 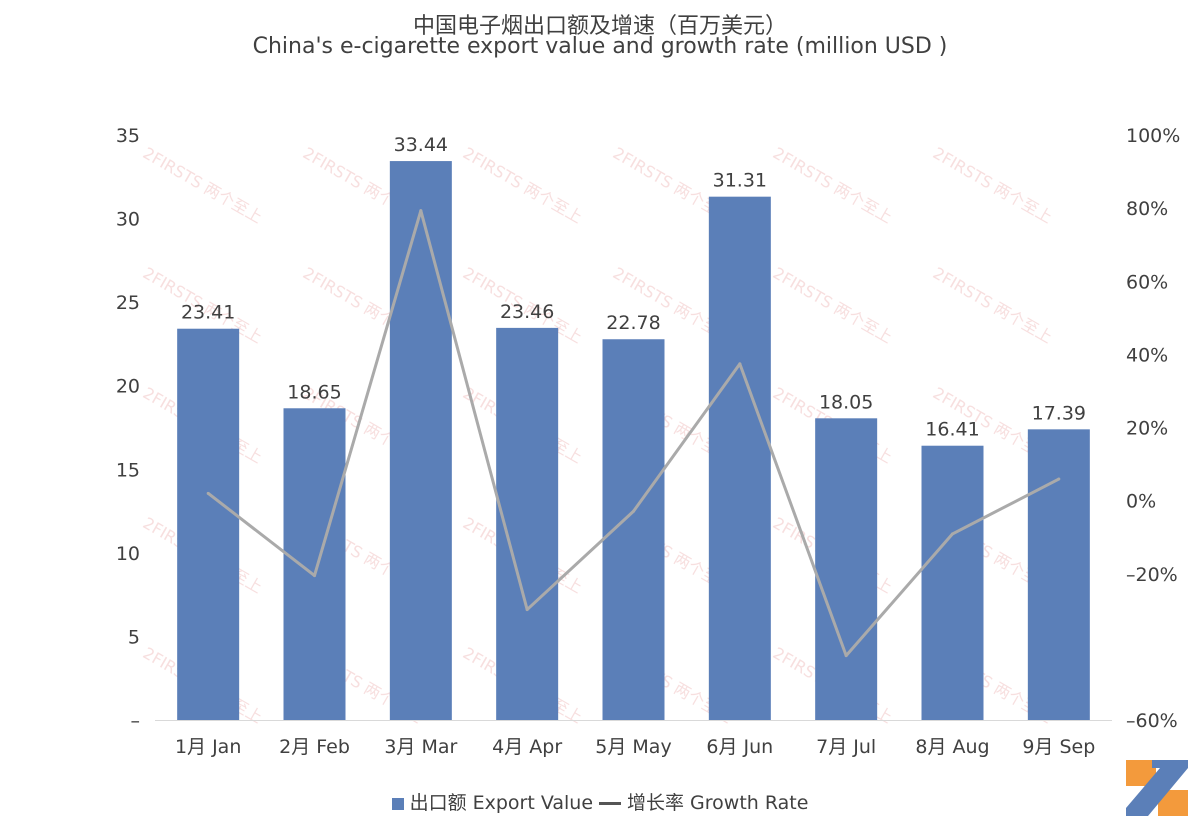 I want to click on bar-data-label: 17.39, so click(x=1059, y=413).